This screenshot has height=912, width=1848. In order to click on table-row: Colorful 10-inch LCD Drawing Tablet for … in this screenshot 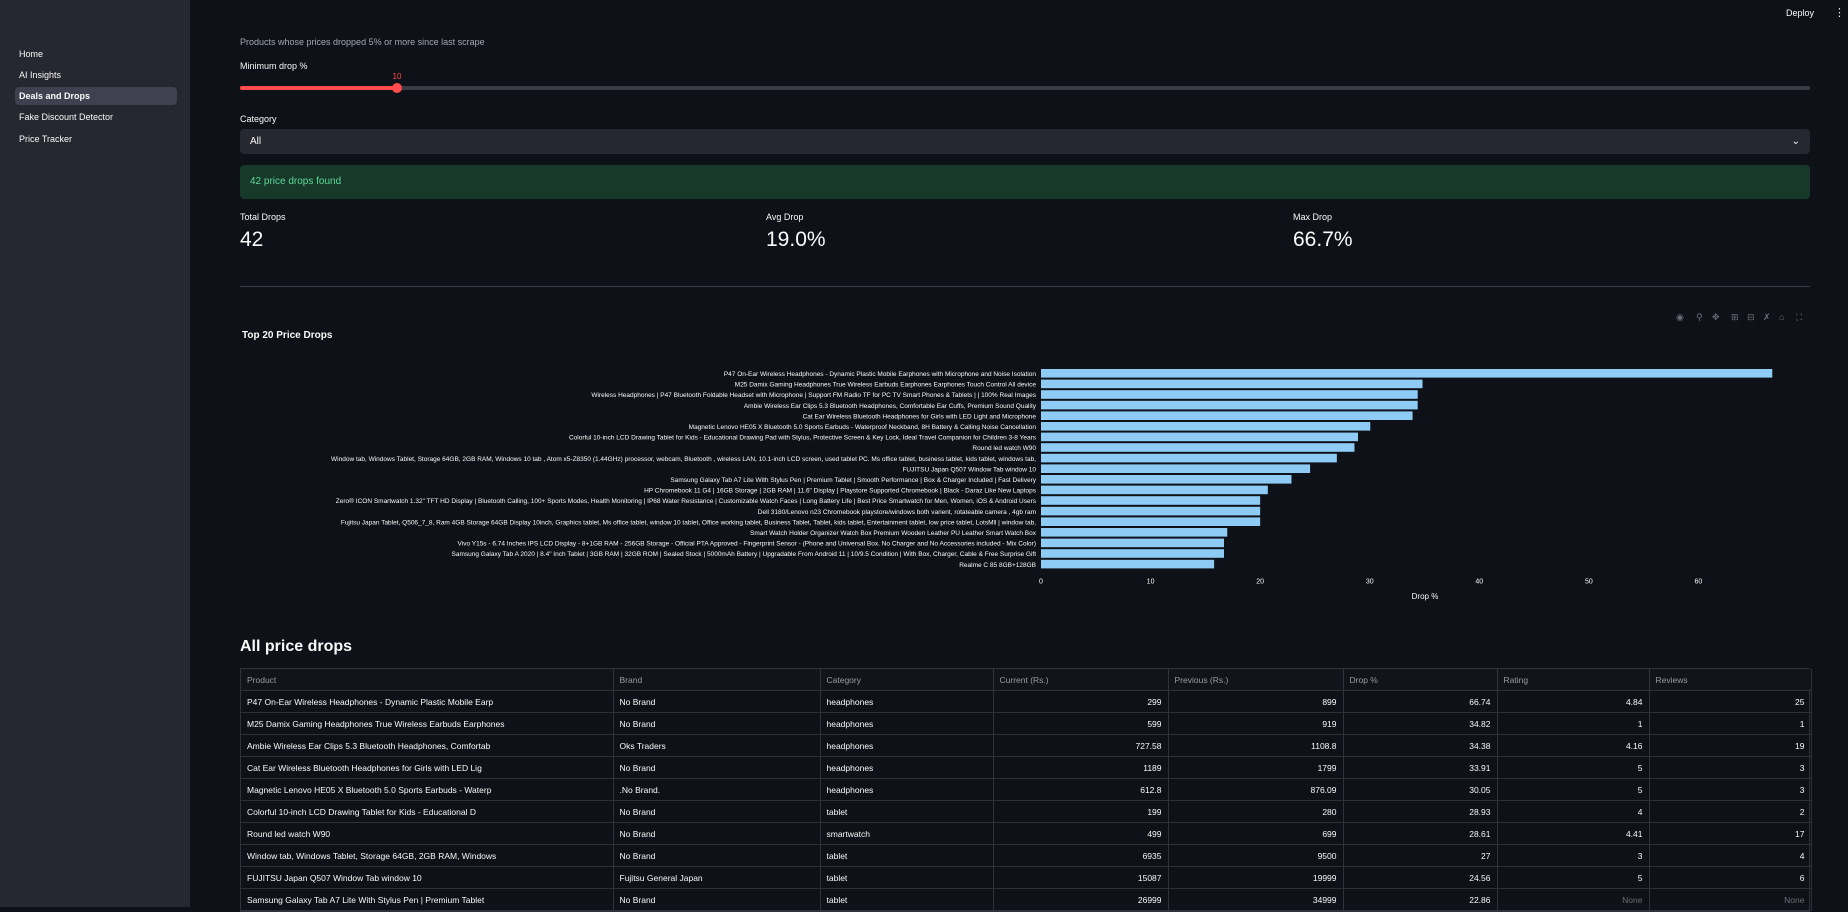, I will do `click(1026, 811)`.